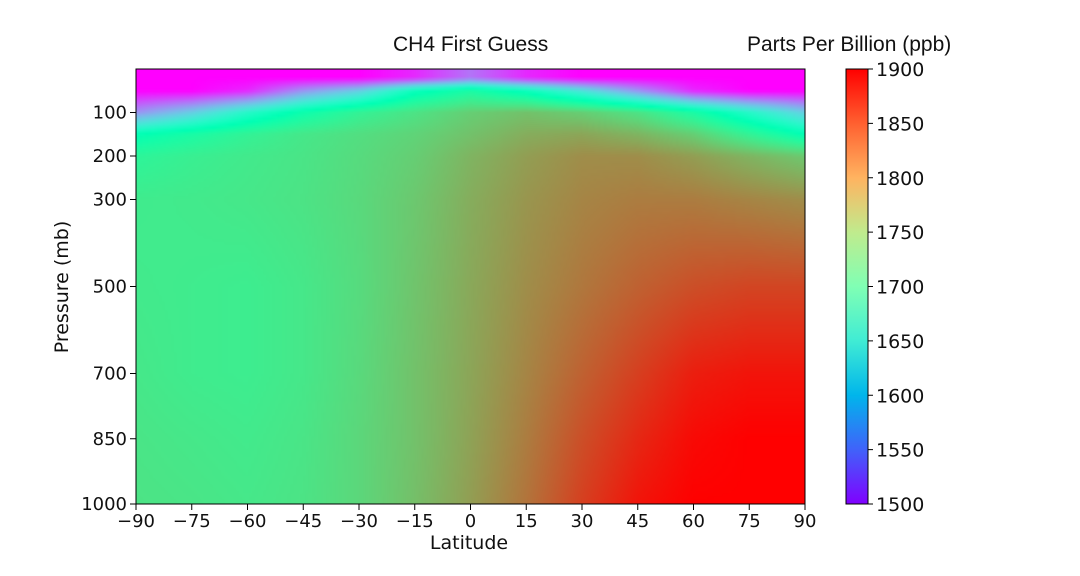  Describe the element at coordinates (900, 342) in the screenshot. I see `colorbar-tick-label: 1650` at that location.